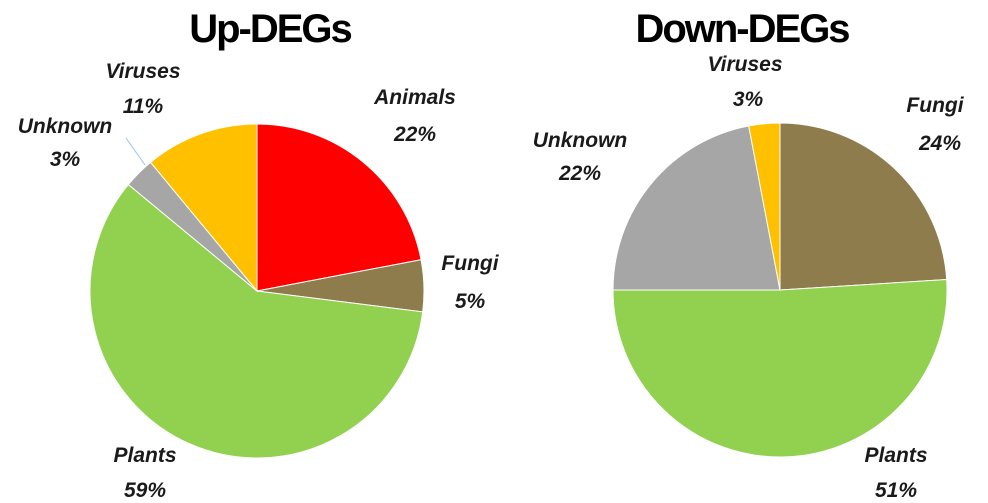 Image resolution: width=988 pixels, height=503 pixels. I want to click on leader-line-unknown, so click(135, 151).